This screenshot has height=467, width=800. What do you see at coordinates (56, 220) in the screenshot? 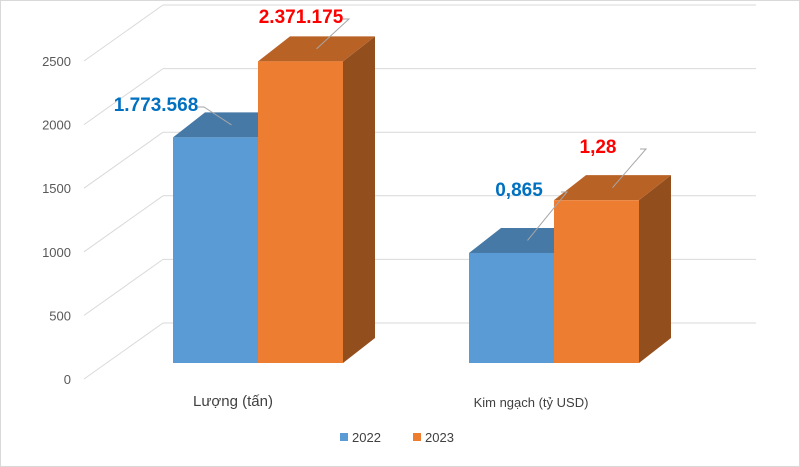
I see `y-axis-ticks: 0 500 1000 1500 2000 2500` at bounding box center [56, 220].